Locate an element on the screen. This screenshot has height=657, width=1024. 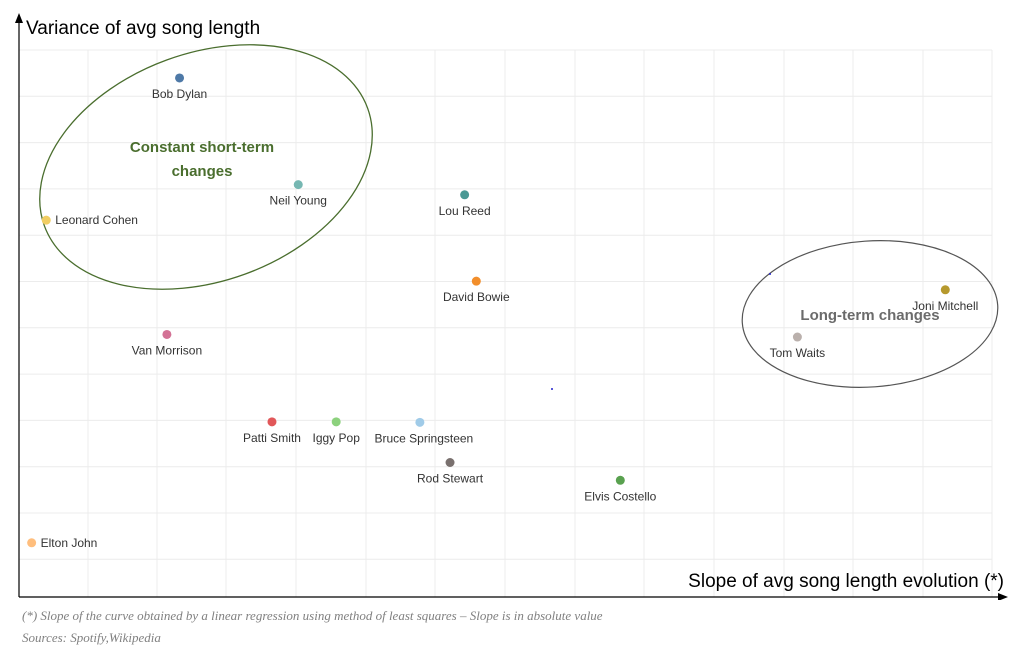
data-point-label: Patti Smith is located at coordinates (272, 438).